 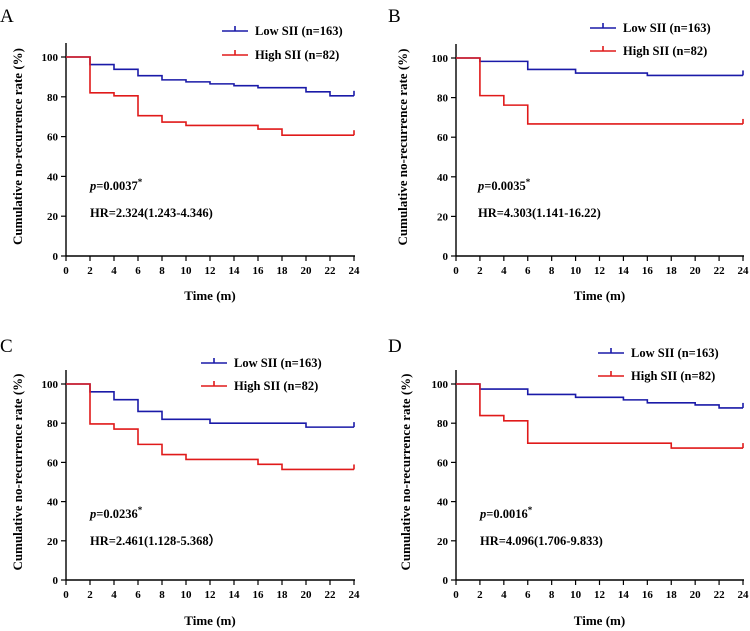 What do you see at coordinates (506, 513) in the screenshot?
I see `p-value-text: p=0.0016*` at bounding box center [506, 513].